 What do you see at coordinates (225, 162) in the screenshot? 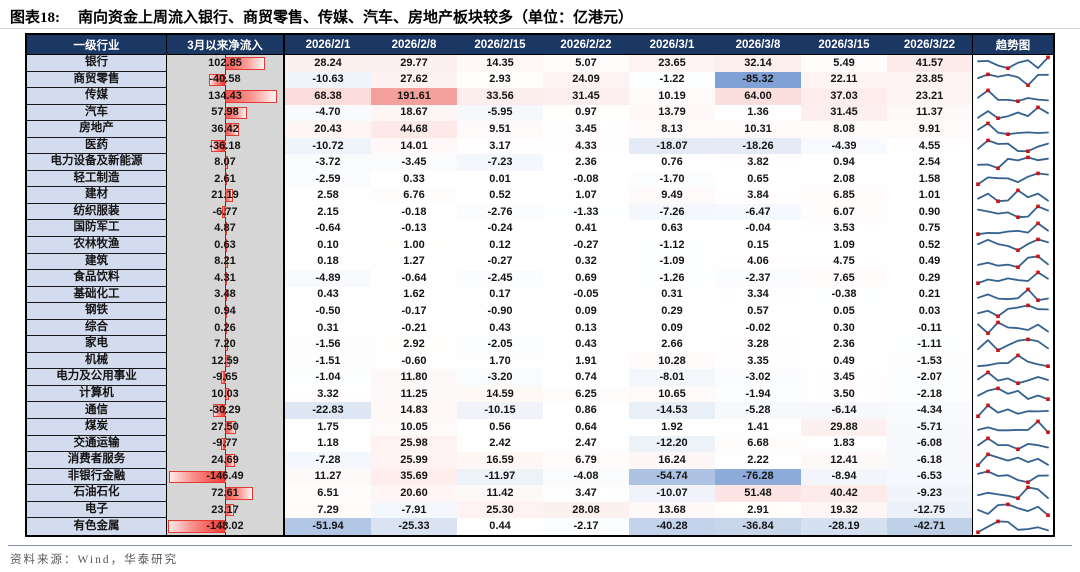
I see `netflow-value: 8.07` at bounding box center [225, 162].